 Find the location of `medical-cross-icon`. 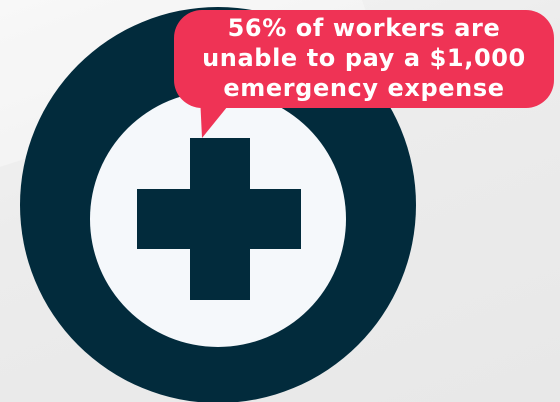

medical-cross-icon is located at coordinates (219, 219).